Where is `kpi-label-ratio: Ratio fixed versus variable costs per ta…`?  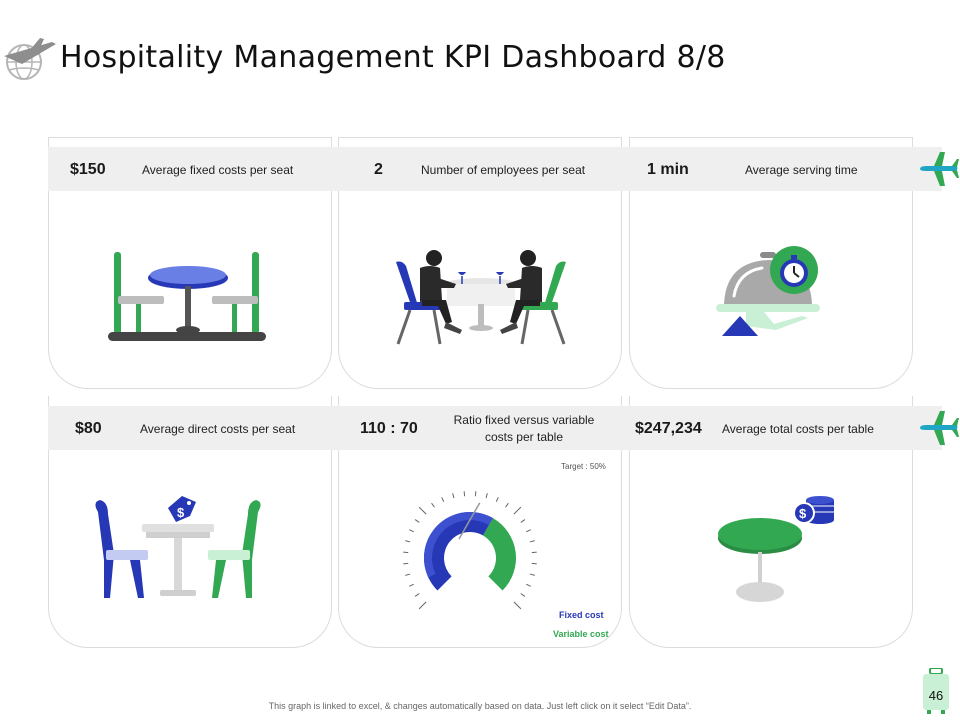
kpi-label-ratio: Ratio fixed versus variable costs per ta… is located at coordinates (524, 428).